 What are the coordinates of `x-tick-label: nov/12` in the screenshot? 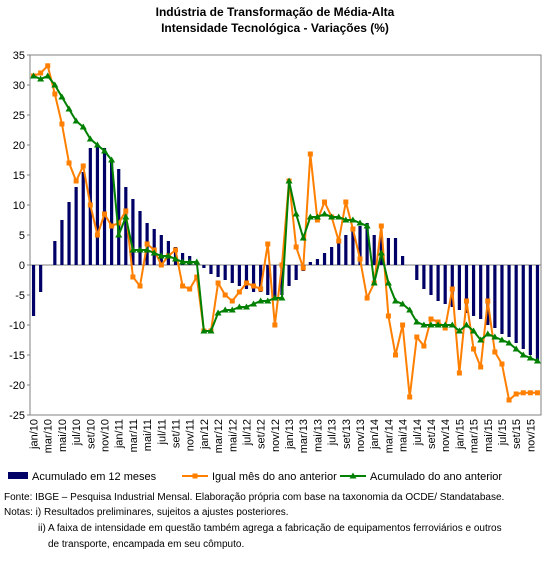 It's located at (276, 435).